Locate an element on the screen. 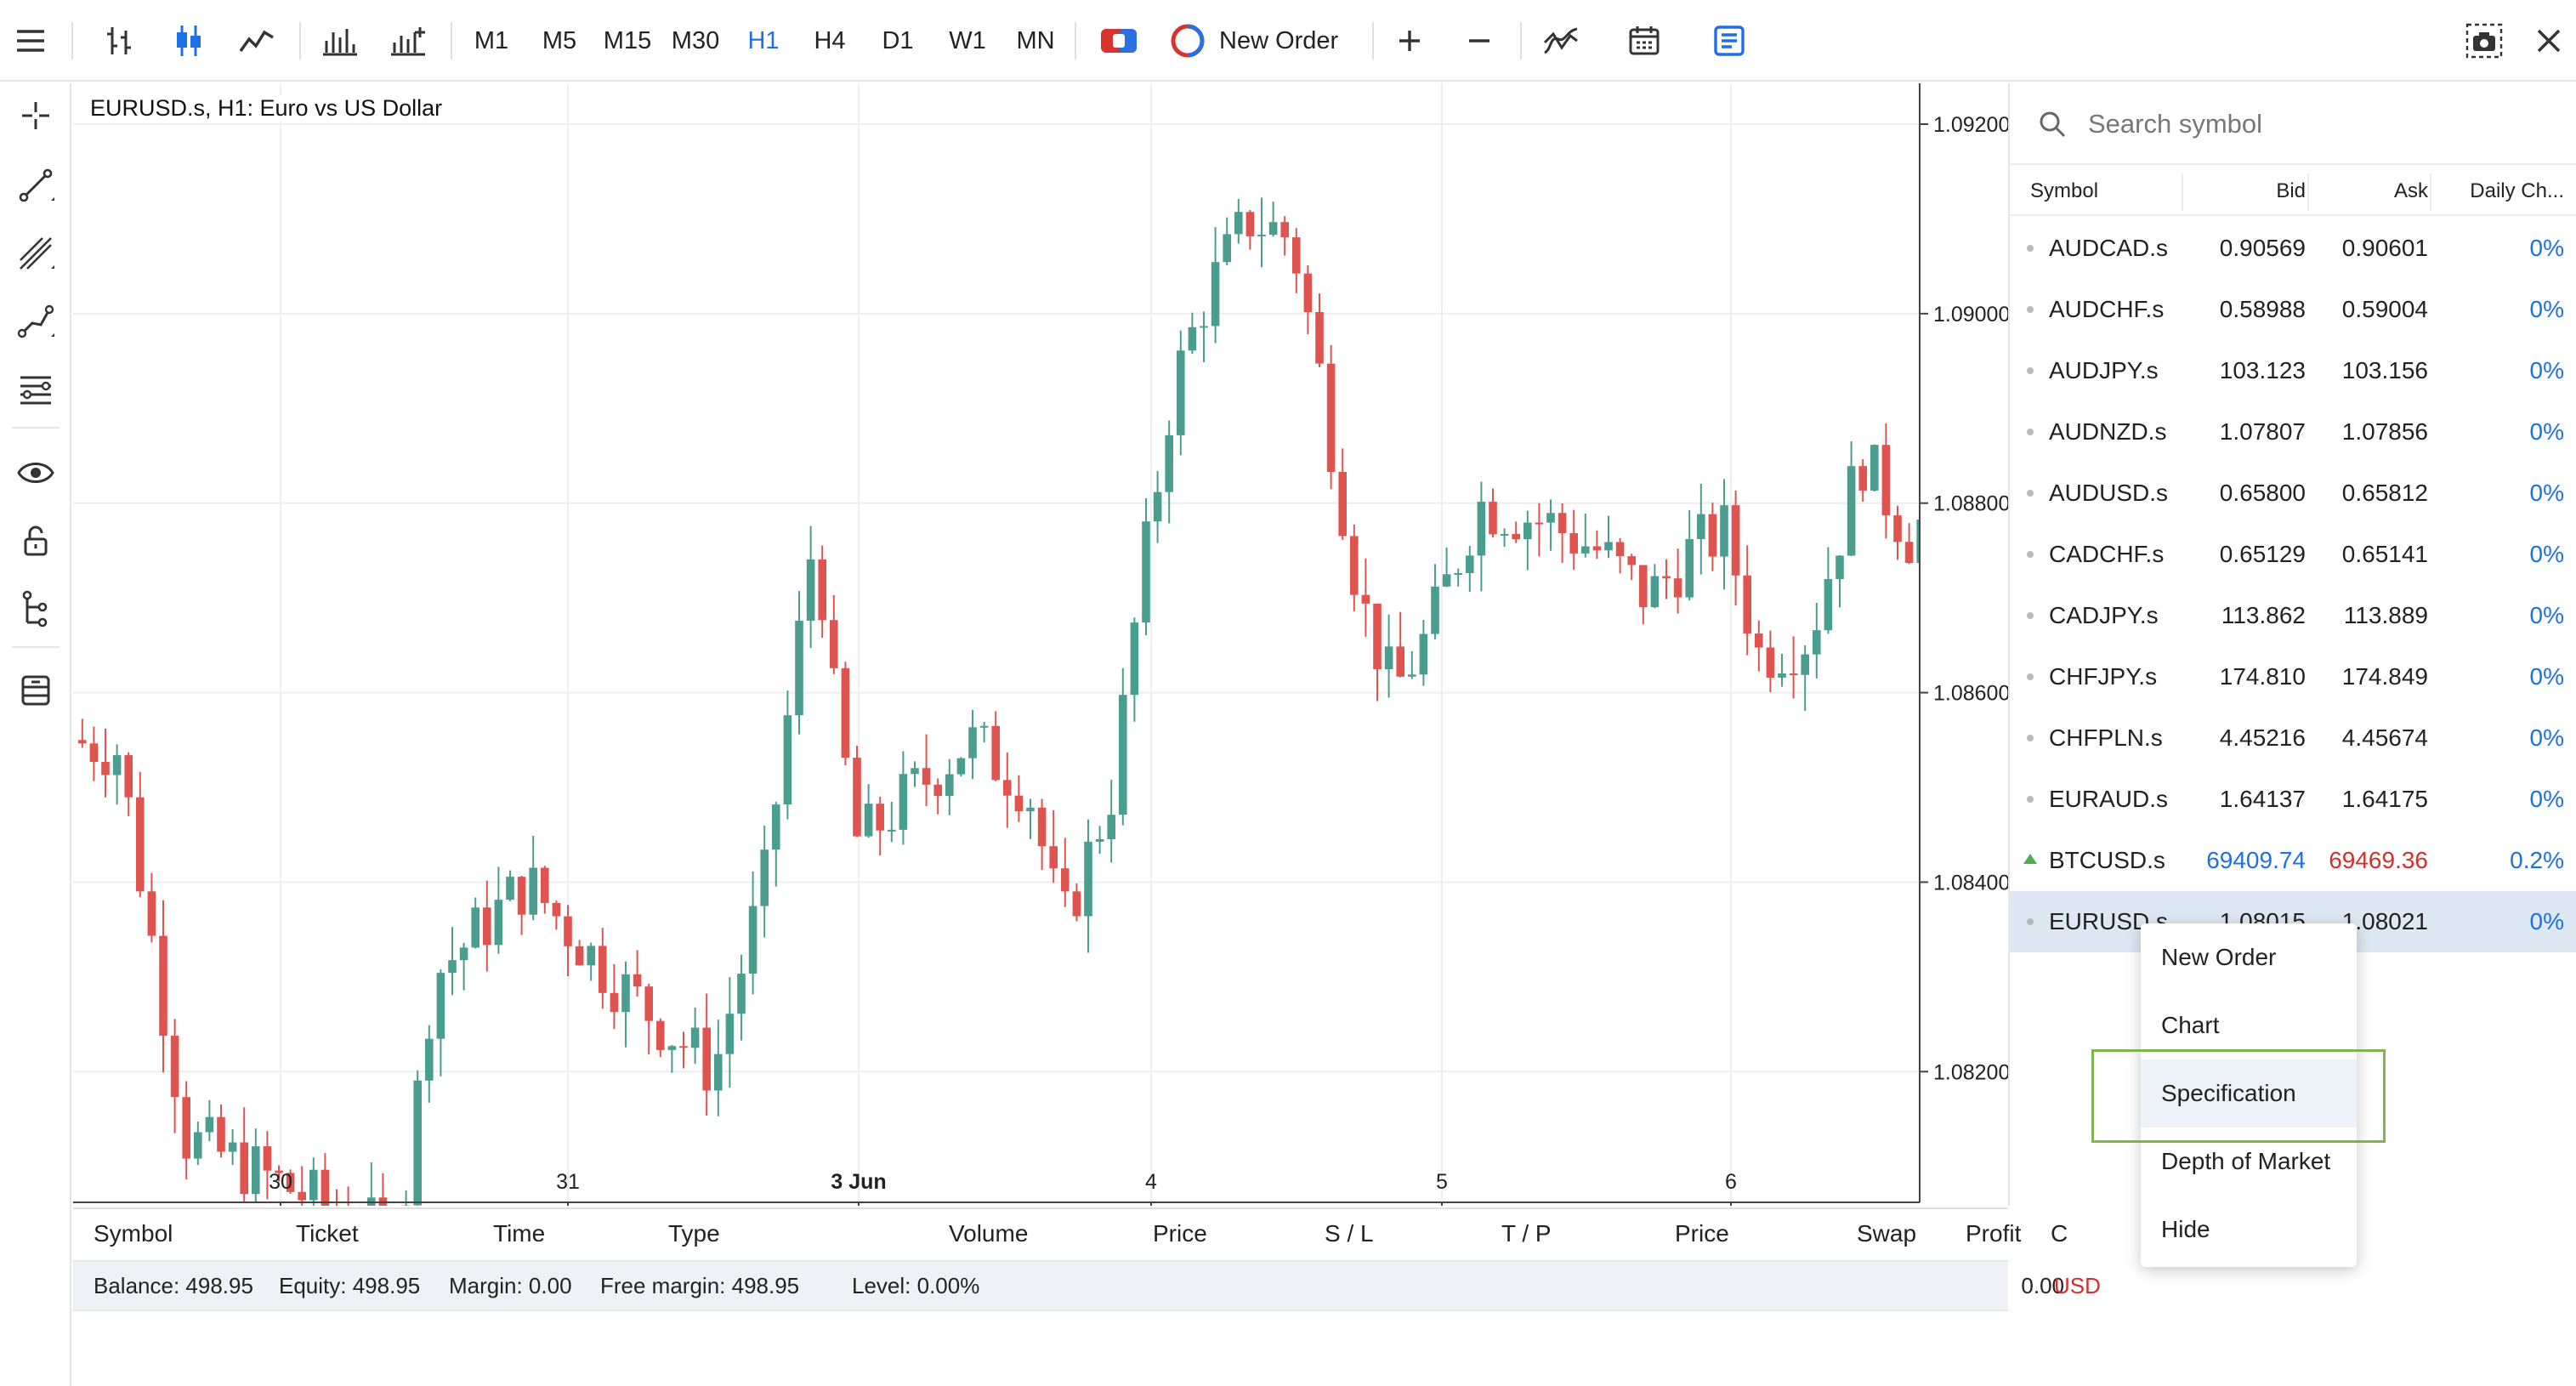  lock-icon is located at coordinates (36, 541).